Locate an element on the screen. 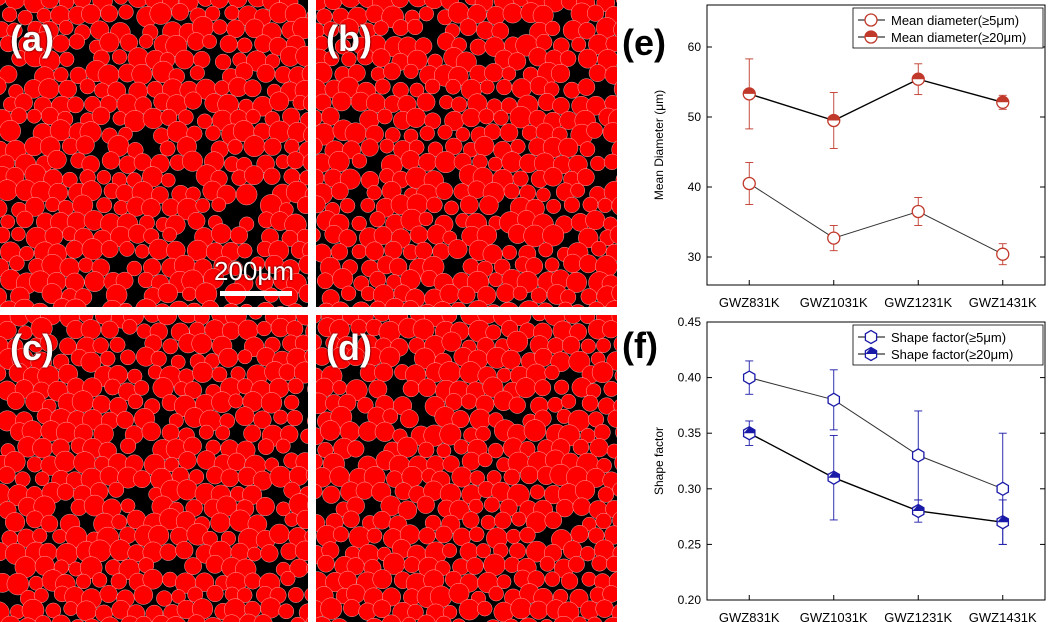 This screenshot has height=622, width=1057. legend-label: Mean diameter(≥20μm) is located at coordinates (958, 37).